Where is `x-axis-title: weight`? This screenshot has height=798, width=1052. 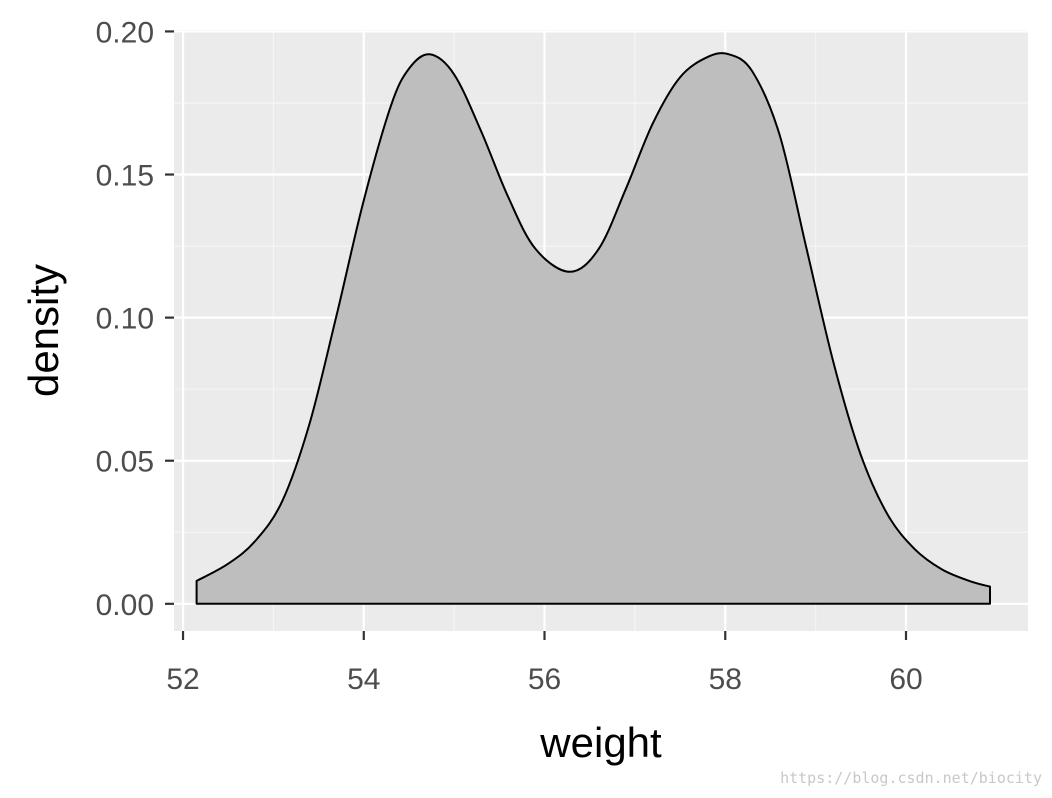 x-axis-title: weight is located at coordinates (600, 742).